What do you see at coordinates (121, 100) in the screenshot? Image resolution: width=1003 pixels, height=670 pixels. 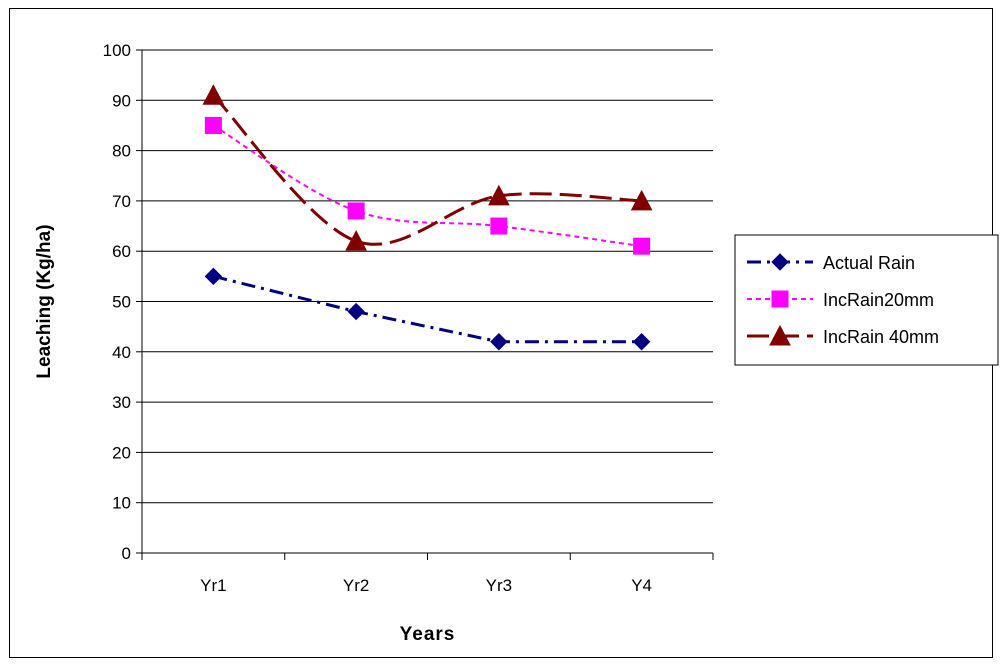 I see `y-tick-label: 90` at bounding box center [121, 100].